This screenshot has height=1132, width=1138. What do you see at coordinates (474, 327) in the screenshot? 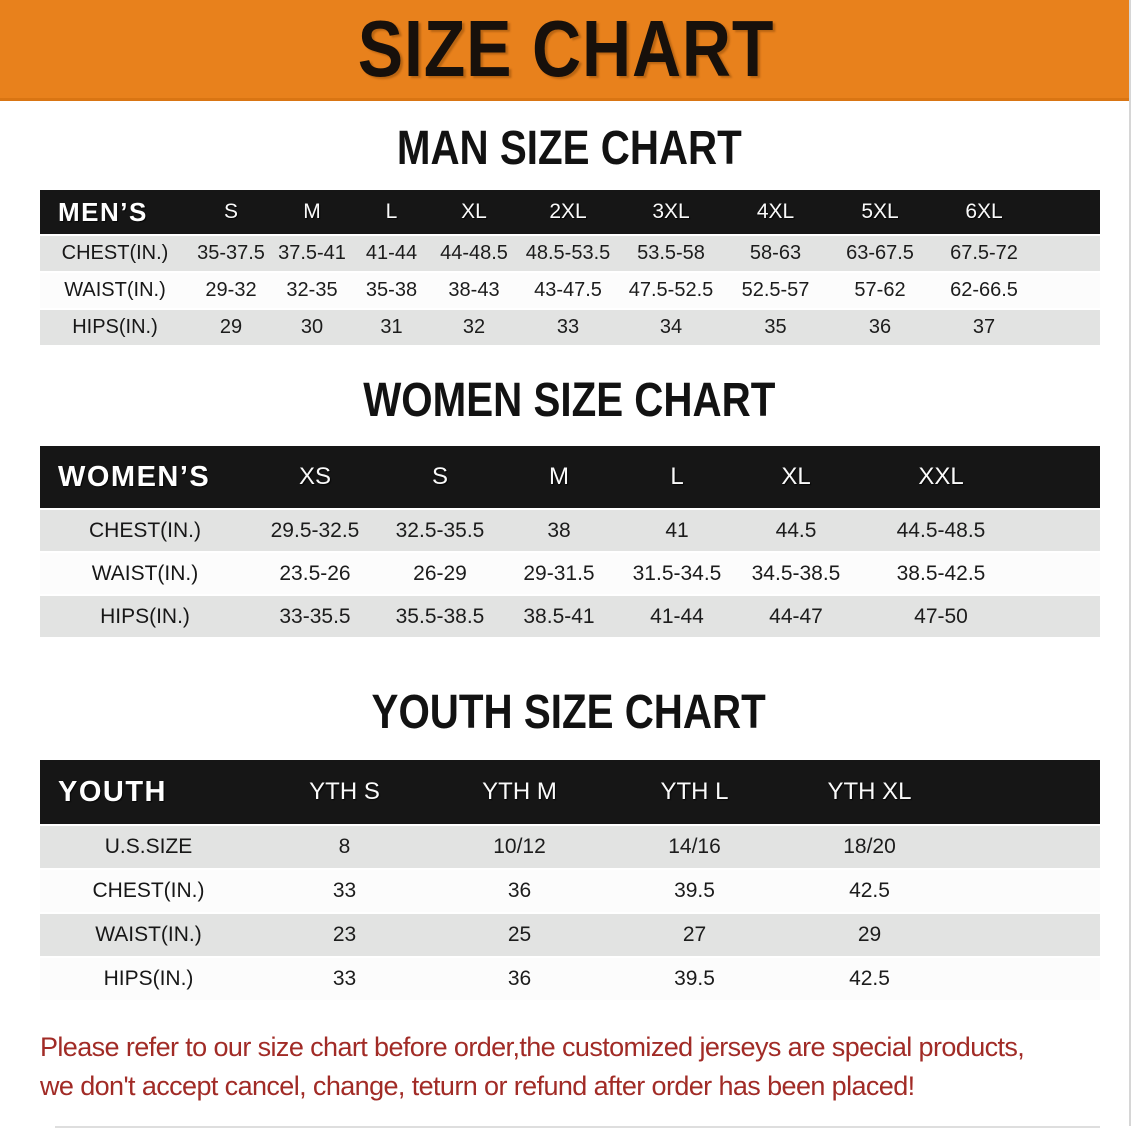
I see `cell: 32` at bounding box center [474, 327].